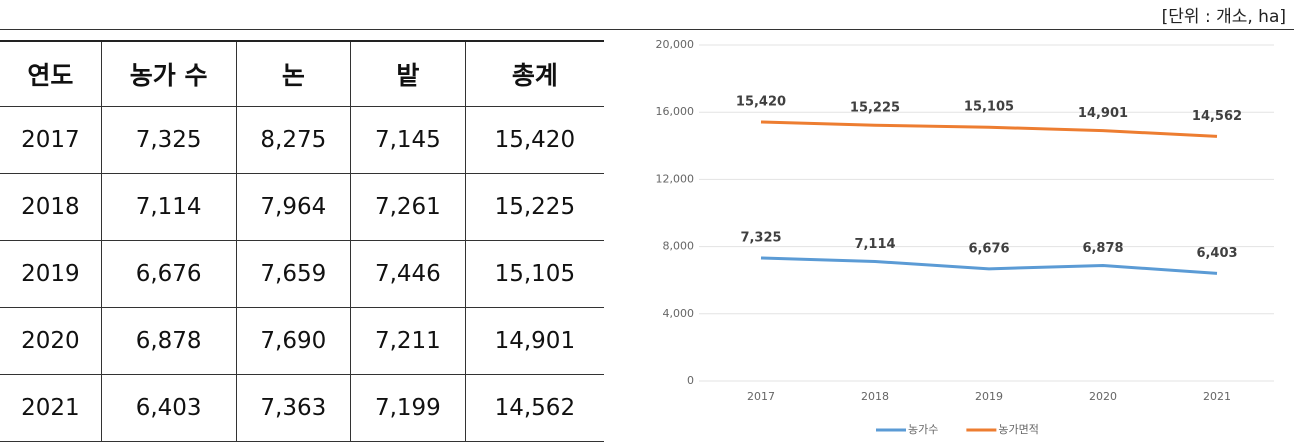 This screenshot has height=442, width=1294. Describe the element at coordinates (1223, 17) in the screenshot. I see `unit-label: [단위 : 개소, ha]` at that location.